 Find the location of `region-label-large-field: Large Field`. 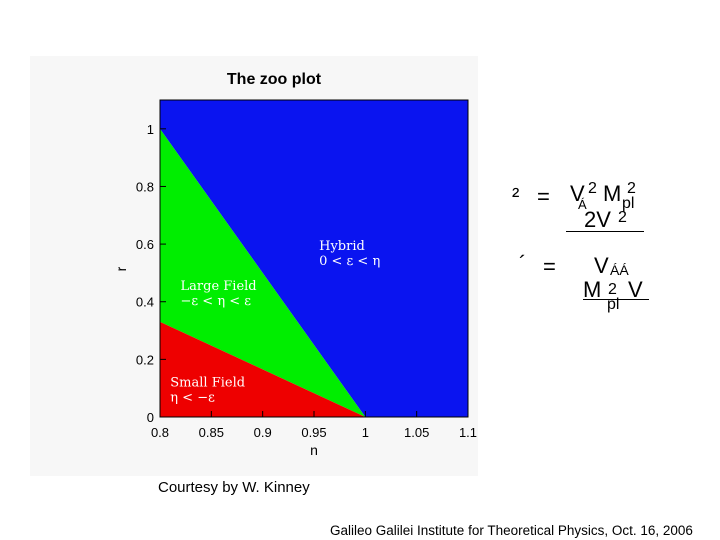

region-label-large-field: Large Field is located at coordinates (219, 286).